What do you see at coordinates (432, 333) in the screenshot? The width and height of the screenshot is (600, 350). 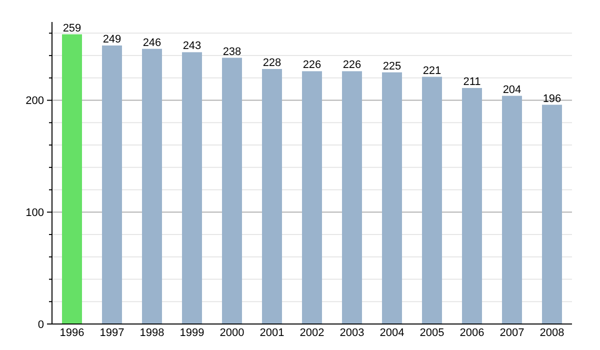 I see `x-tick-label: 2005` at bounding box center [432, 333].